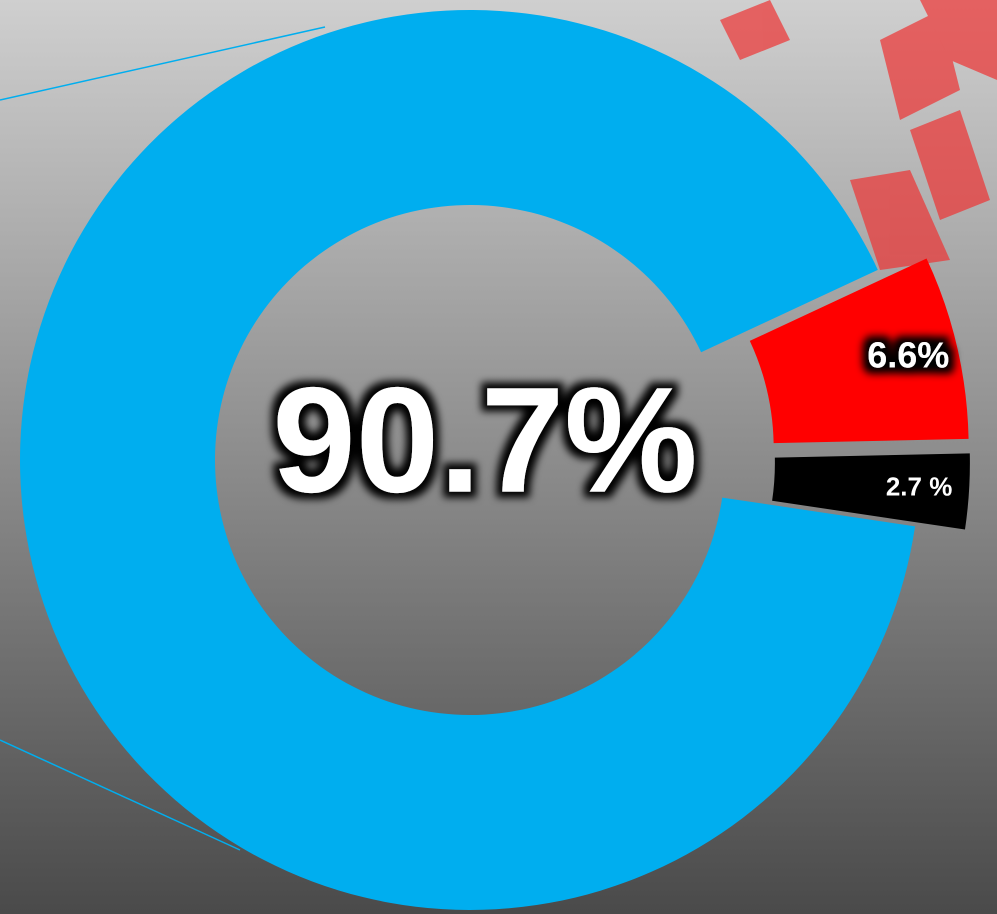  I want to click on center-label: 90.7%, so click(484, 440).